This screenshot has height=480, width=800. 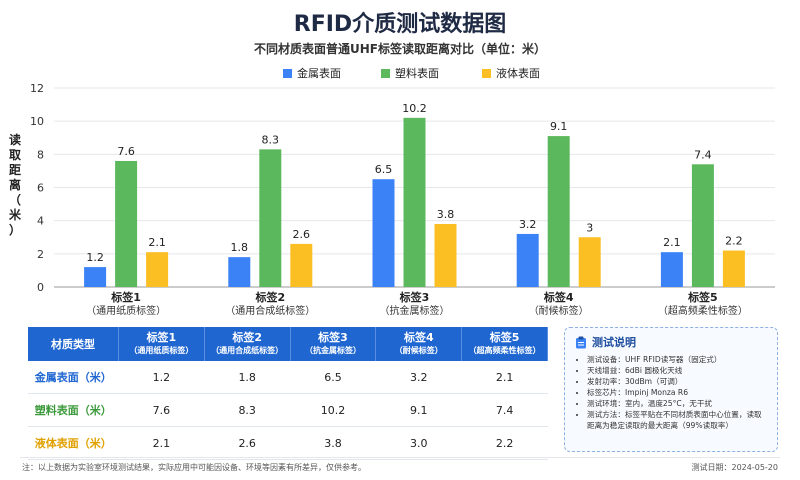 I want to click on table-header-col: 标签2 （通用合成纸标签）, so click(x=247, y=344).